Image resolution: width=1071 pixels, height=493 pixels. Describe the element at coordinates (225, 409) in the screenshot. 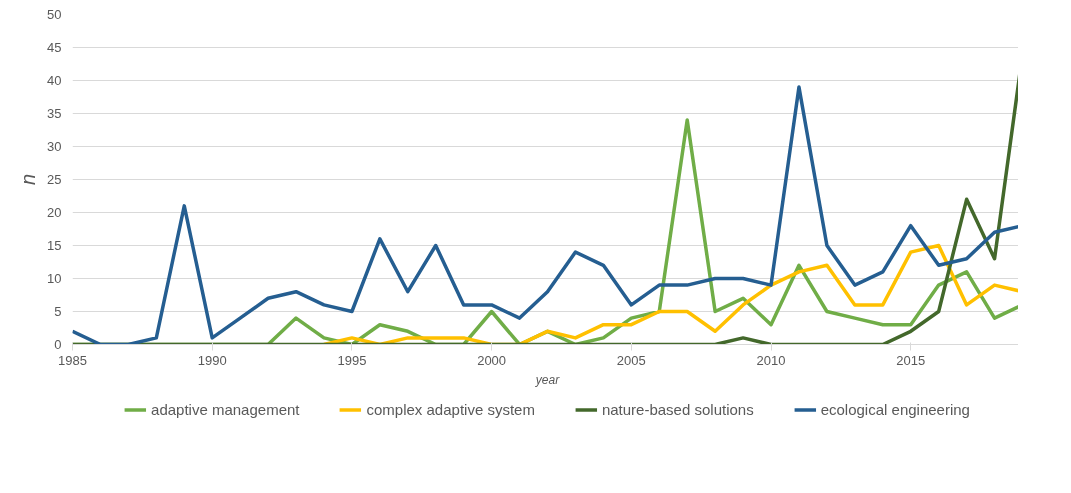

I see `legend-label: adaptive management` at that location.